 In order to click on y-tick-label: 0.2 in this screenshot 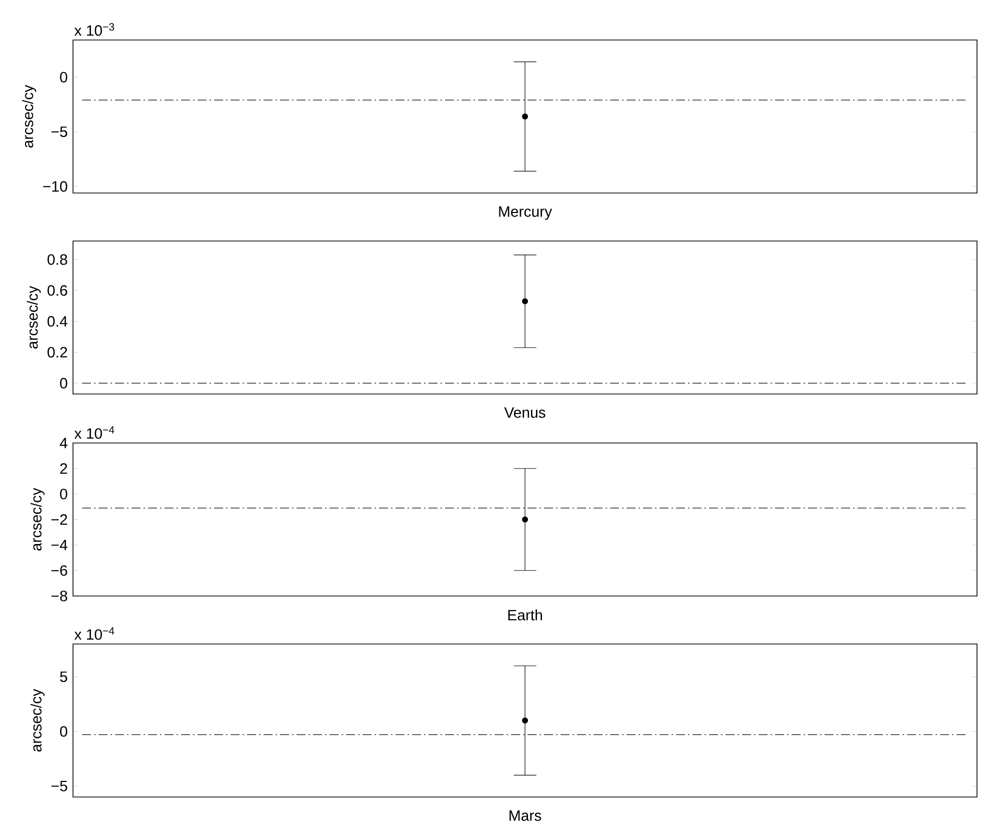, I will do `click(58, 352)`.